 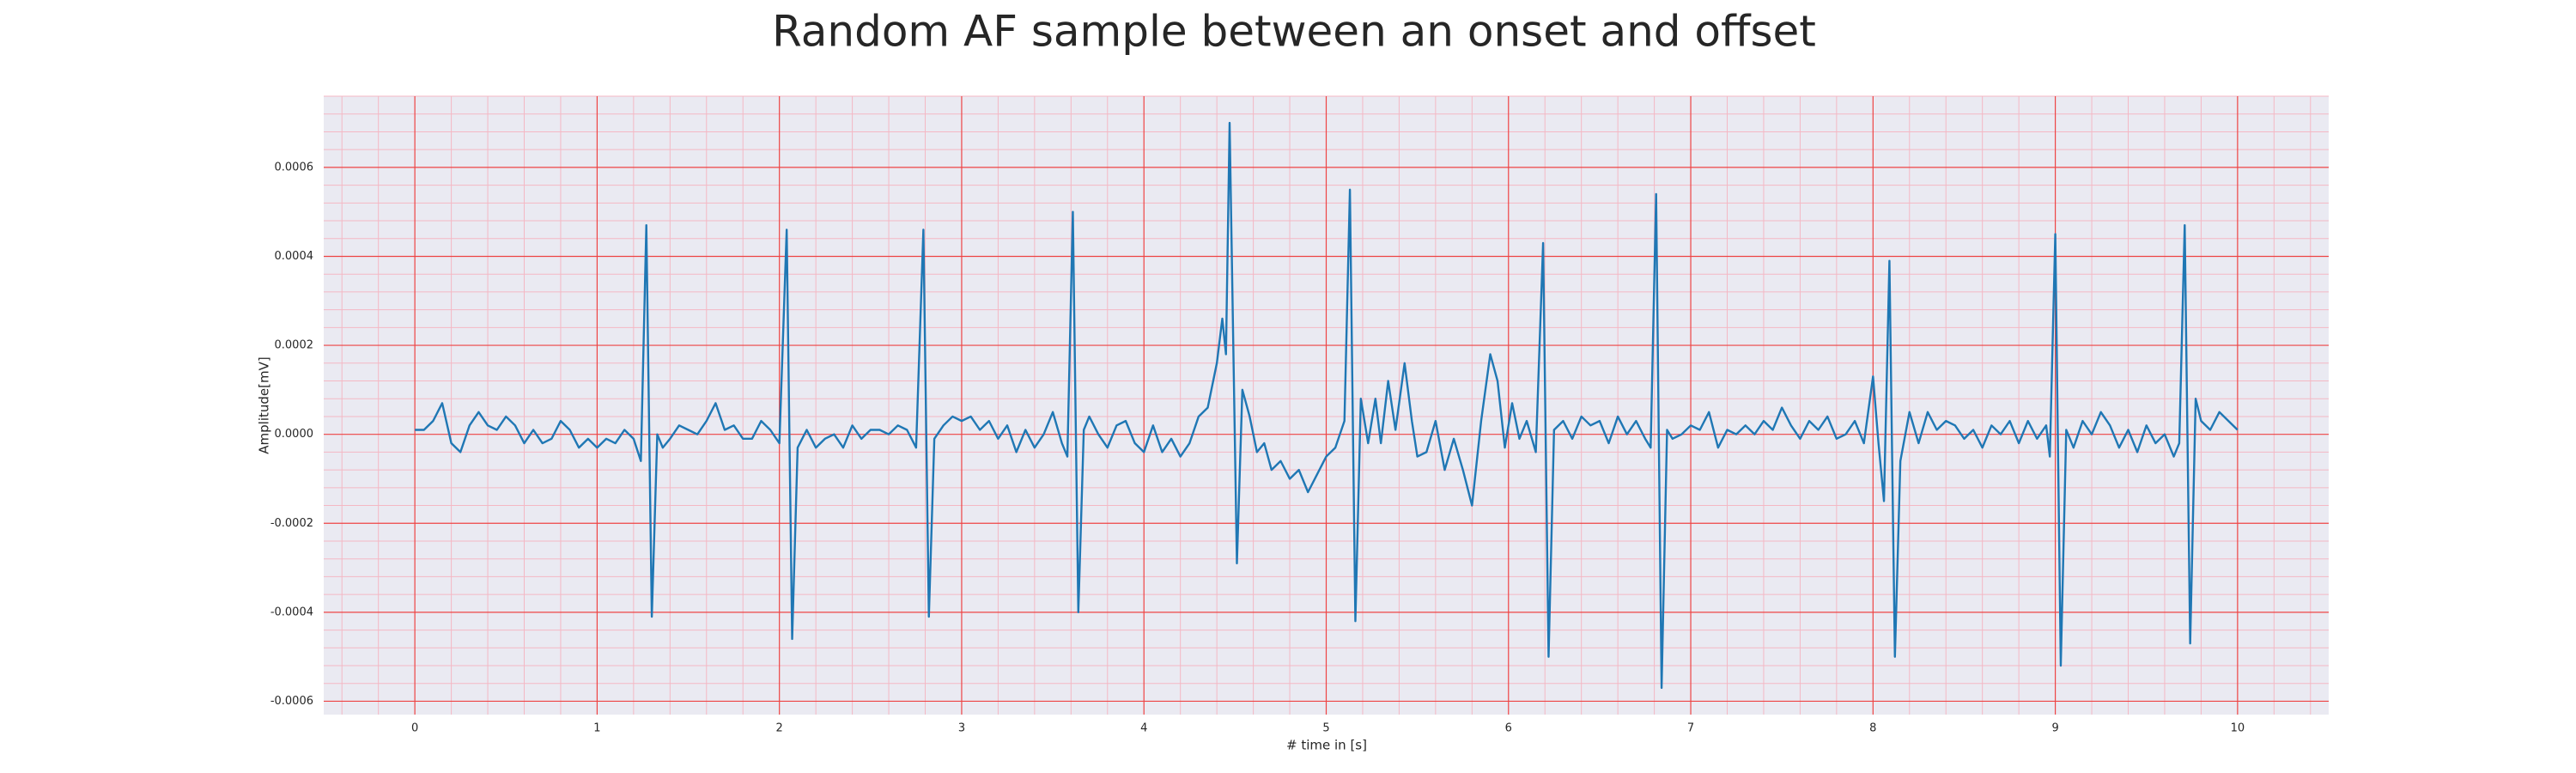 I want to click on x-axis-label: # time in [s], so click(x=1327, y=745).